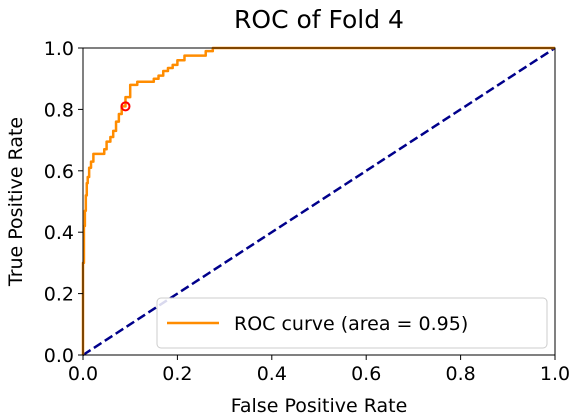 Image resolution: width=576 pixels, height=416 pixels. I want to click on legend-box, so click(352, 323).